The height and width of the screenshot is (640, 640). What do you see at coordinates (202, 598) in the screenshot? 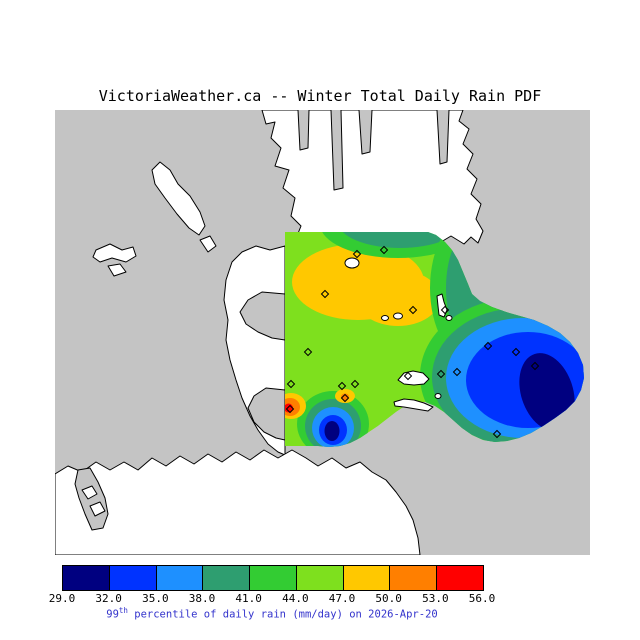
I see `colorbar-tick-label: 38.0` at bounding box center [202, 598].